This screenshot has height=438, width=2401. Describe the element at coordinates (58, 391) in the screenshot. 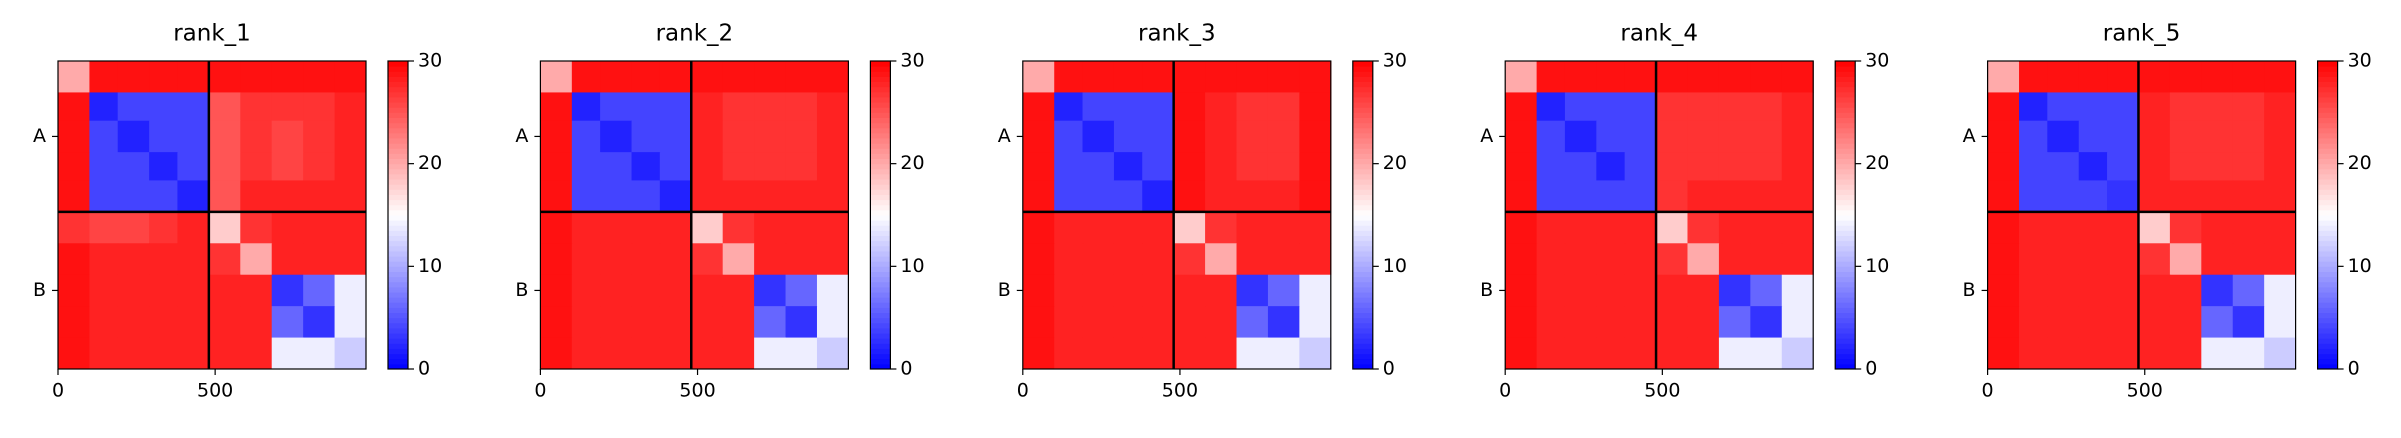

I see `x-tick-label: 0` at that location.